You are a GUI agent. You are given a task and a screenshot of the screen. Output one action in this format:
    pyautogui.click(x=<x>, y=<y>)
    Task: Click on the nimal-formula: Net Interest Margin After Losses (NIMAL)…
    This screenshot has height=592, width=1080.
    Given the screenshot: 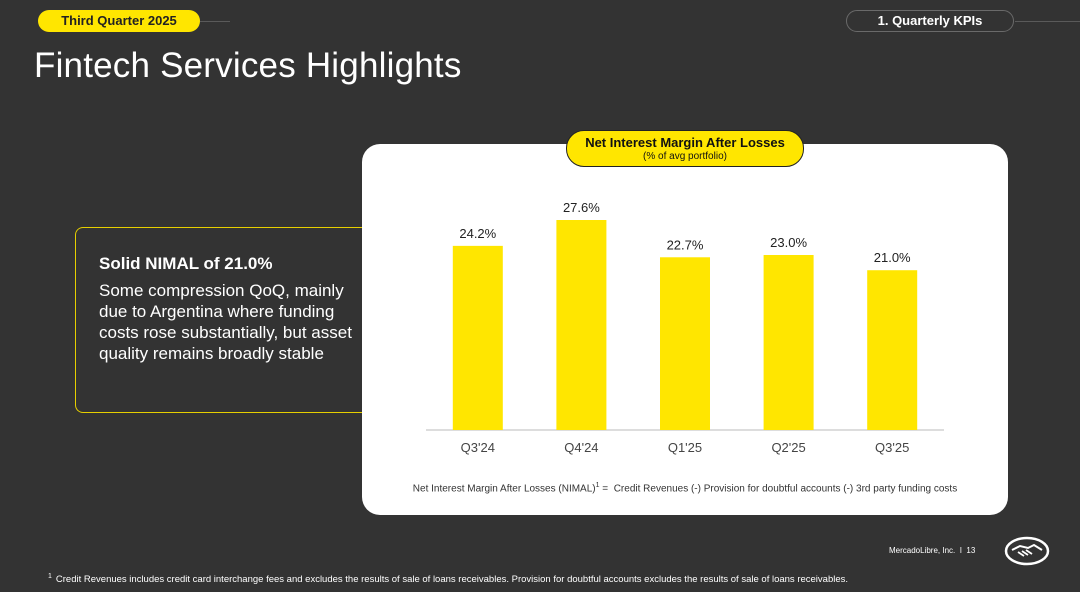 What is the action you would take?
    pyautogui.click(x=685, y=488)
    